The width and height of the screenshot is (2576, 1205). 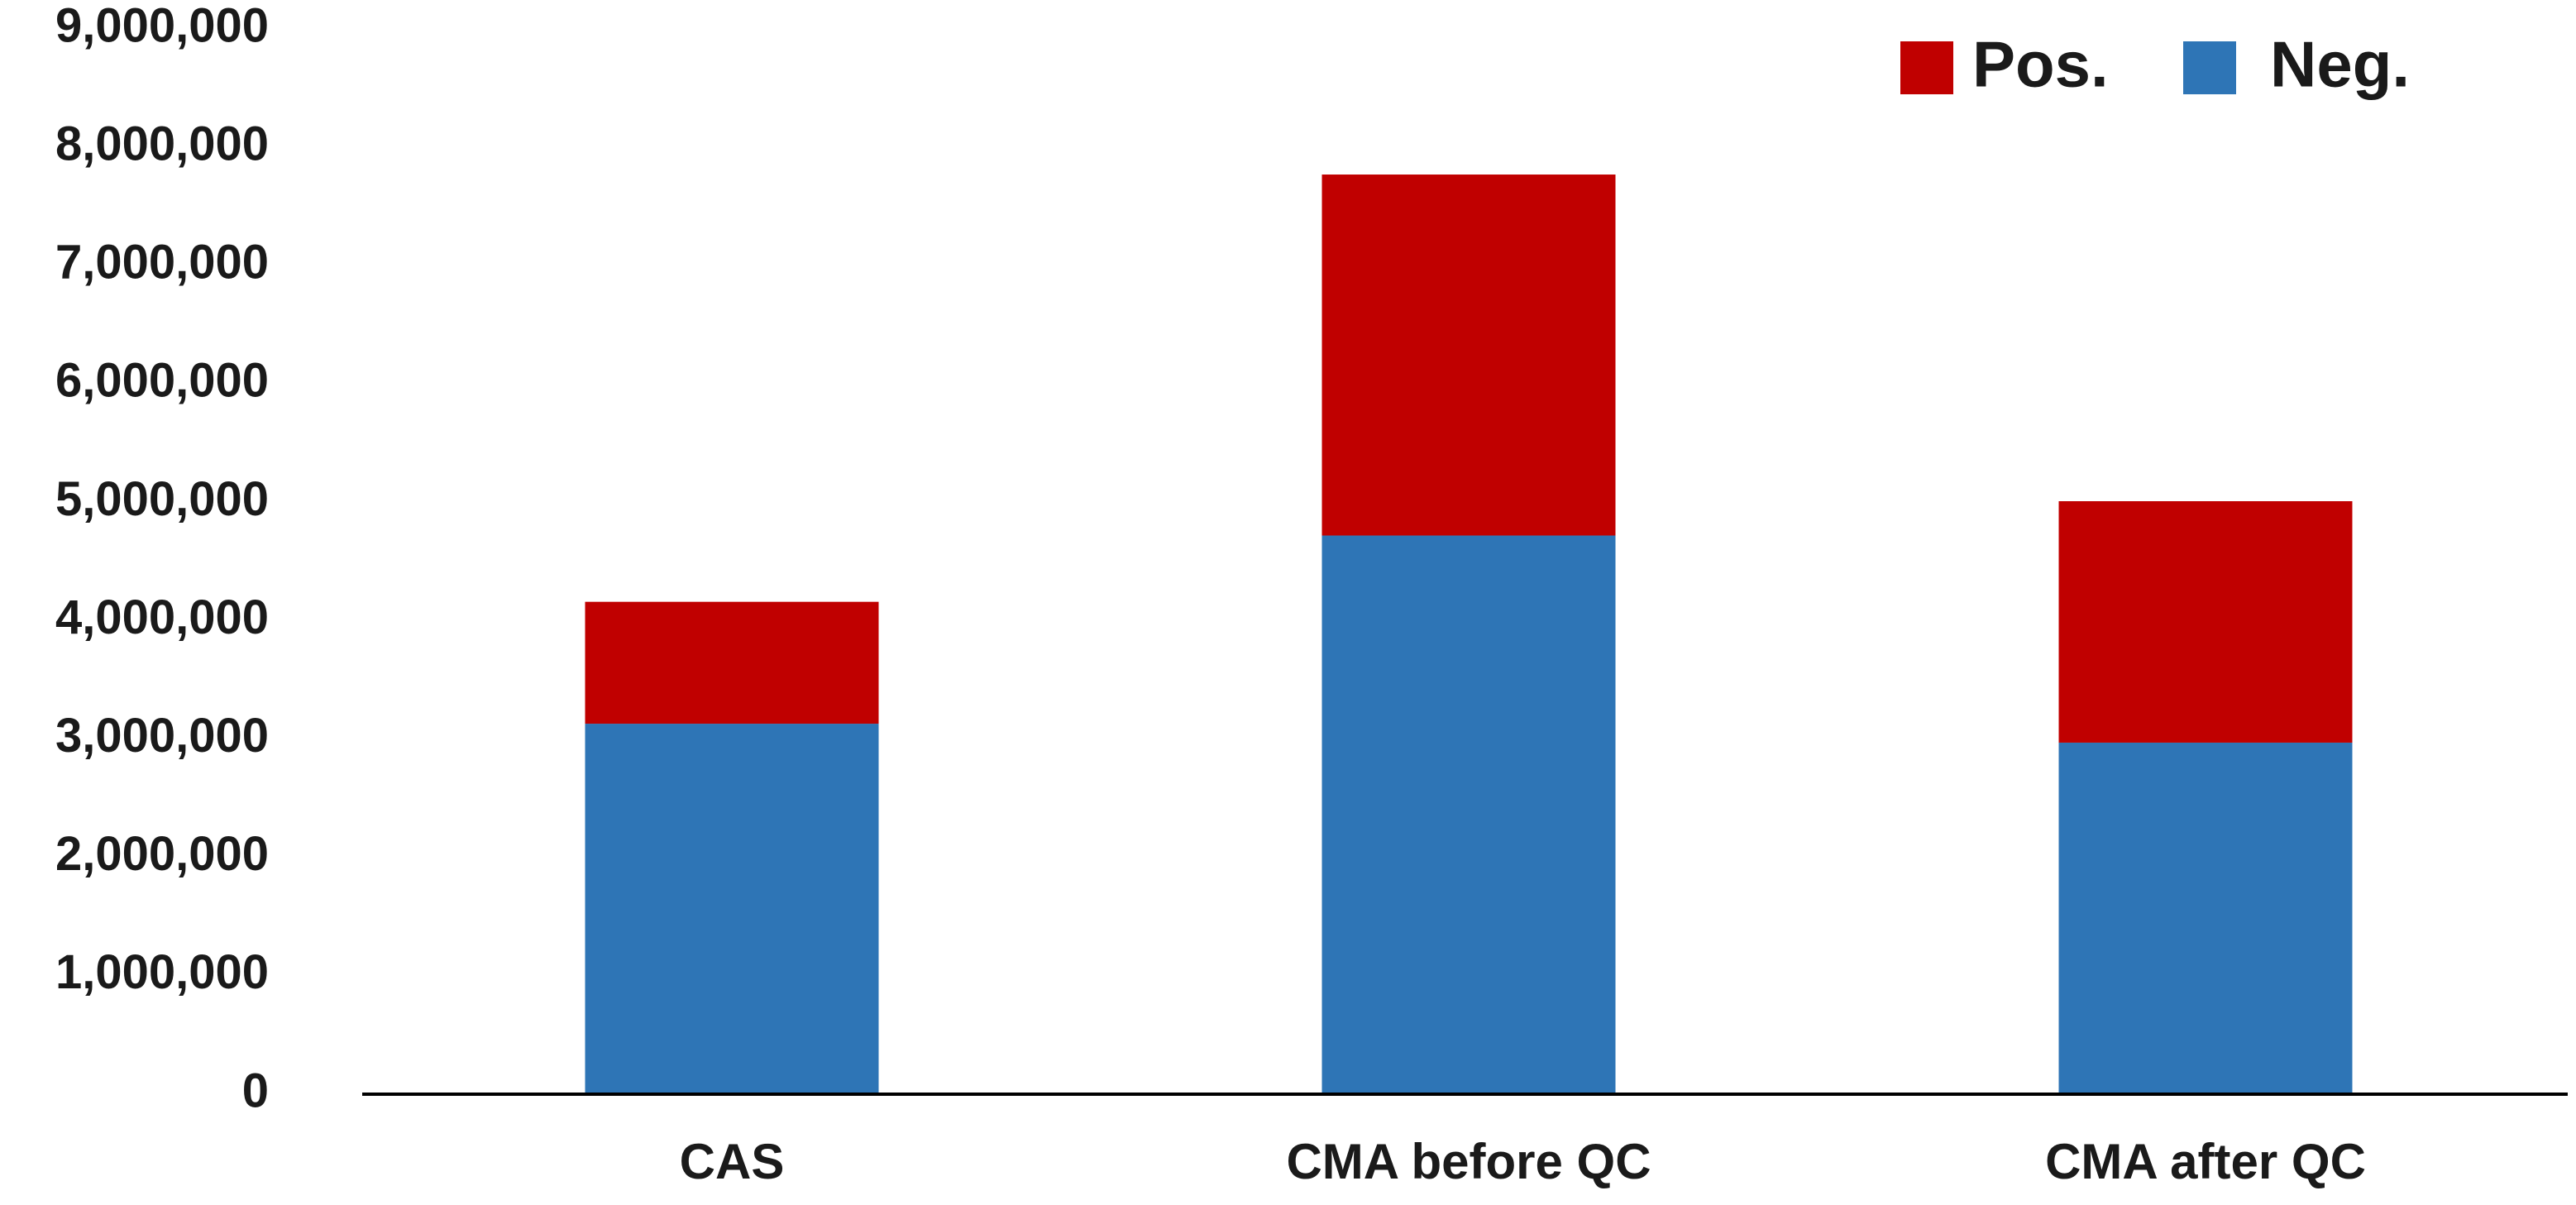 What do you see at coordinates (732, 1161) in the screenshot?
I see `x-category-label: CAS` at bounding box center [732, 1161].